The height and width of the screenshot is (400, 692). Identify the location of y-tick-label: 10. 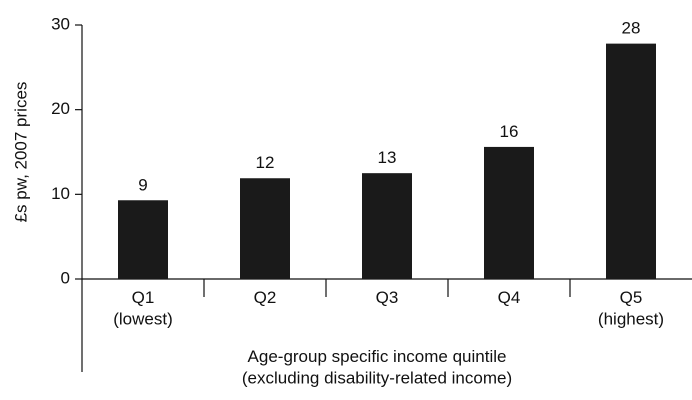
(60, 193).